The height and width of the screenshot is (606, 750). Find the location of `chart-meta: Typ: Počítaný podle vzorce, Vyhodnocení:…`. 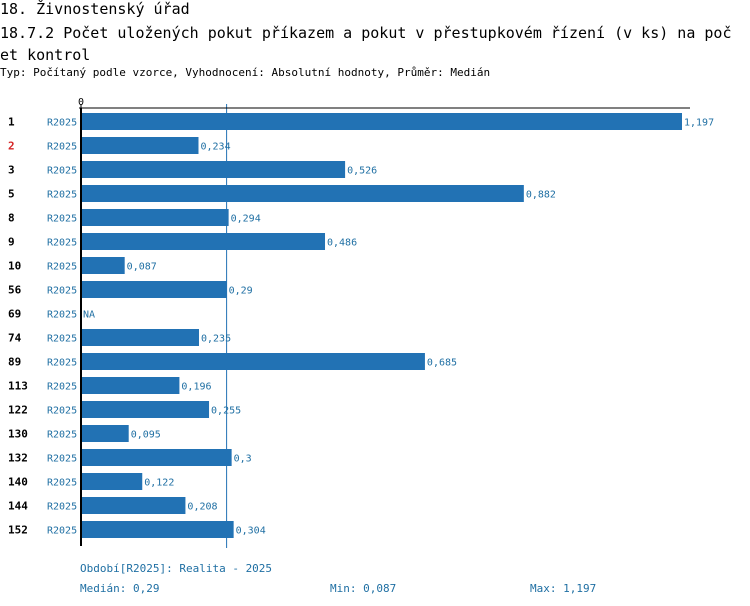

chart-meta: Typ: Počítaný podle vzorce, Vyhodnocení:… is located at coordinates (245, 72).